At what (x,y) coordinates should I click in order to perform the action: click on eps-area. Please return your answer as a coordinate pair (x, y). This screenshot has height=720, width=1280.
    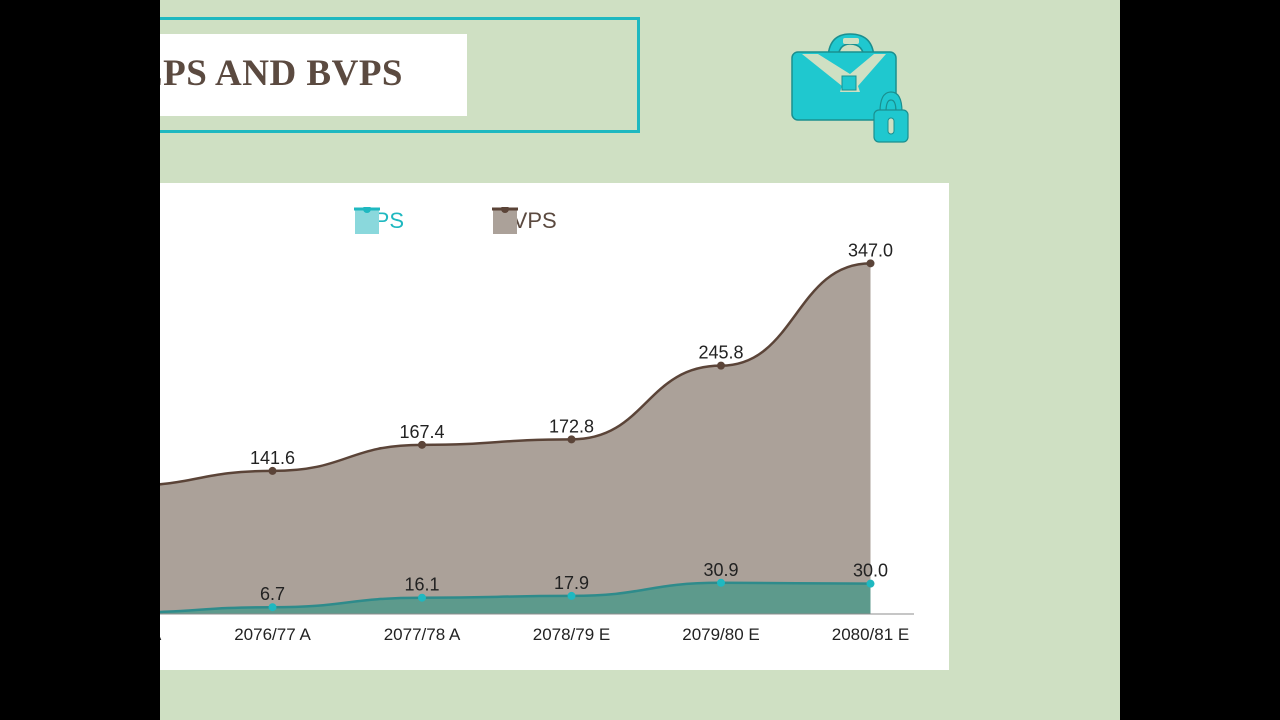
    Looking at the image, I should click on (515, 598).